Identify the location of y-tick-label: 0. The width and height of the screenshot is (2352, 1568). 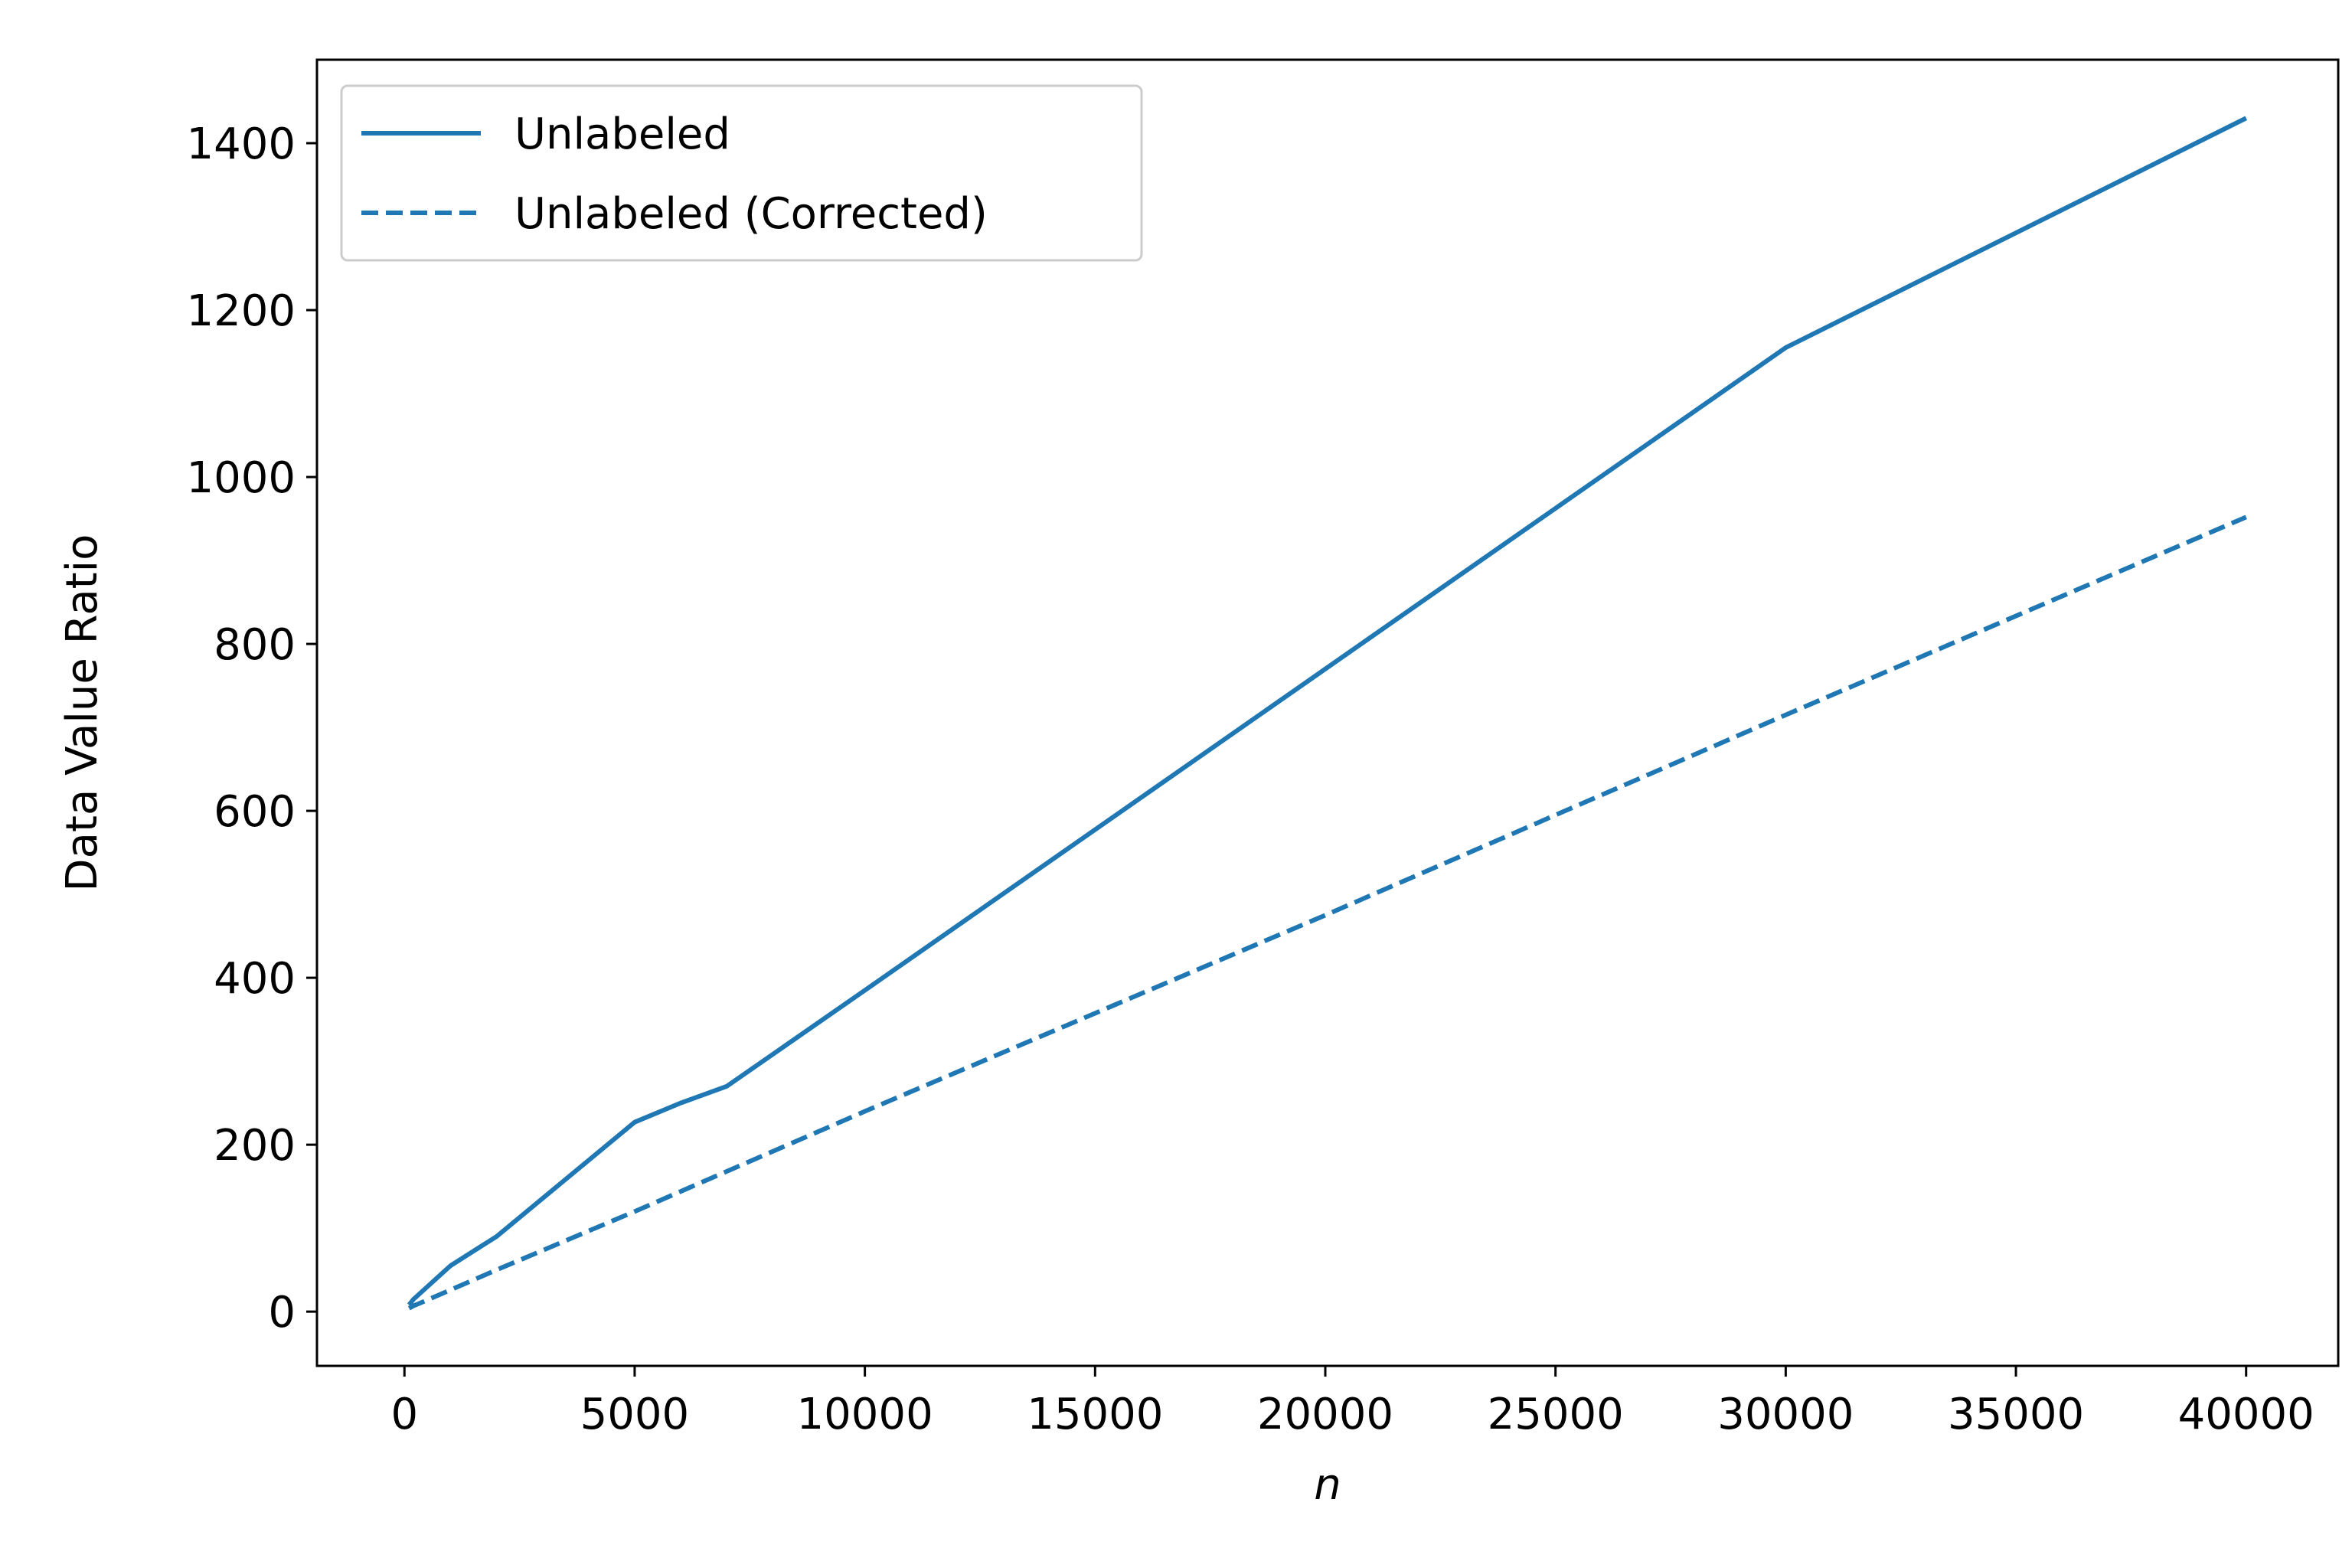
(282, 1313).